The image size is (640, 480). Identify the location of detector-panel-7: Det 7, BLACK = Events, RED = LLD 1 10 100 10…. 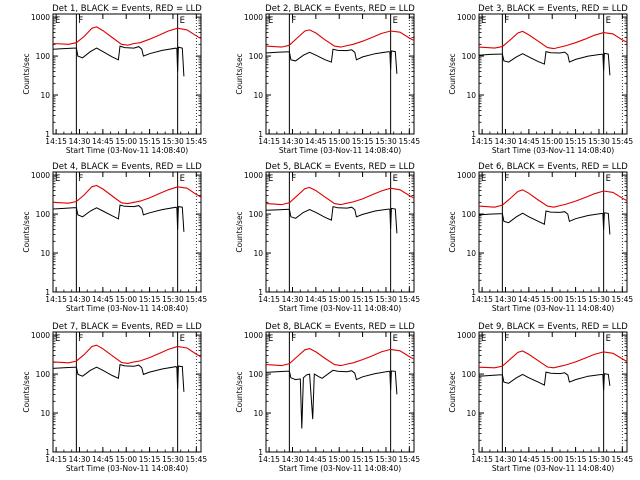
(114, 397).